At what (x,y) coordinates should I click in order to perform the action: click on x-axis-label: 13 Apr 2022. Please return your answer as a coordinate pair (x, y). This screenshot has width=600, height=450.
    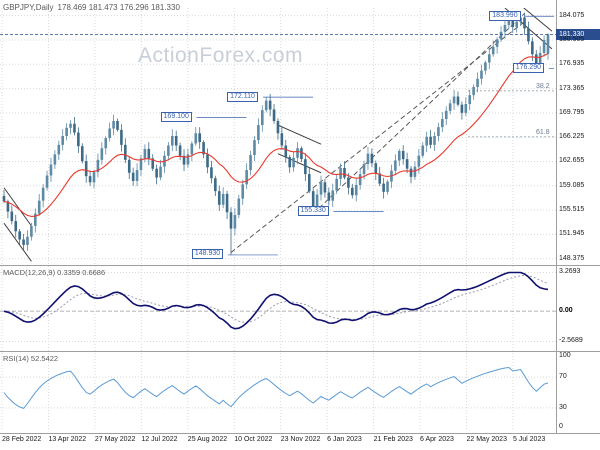
    Looking at the image, I should click on (67, 439).